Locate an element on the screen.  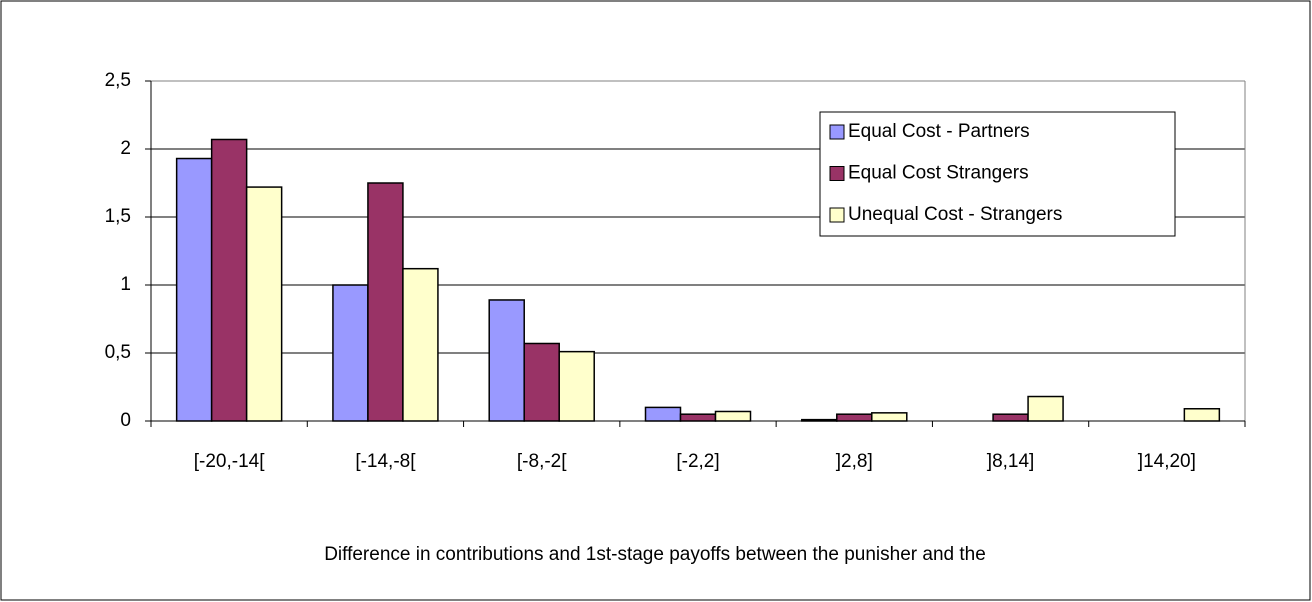
legend-box is located at coordinates (997, 174).